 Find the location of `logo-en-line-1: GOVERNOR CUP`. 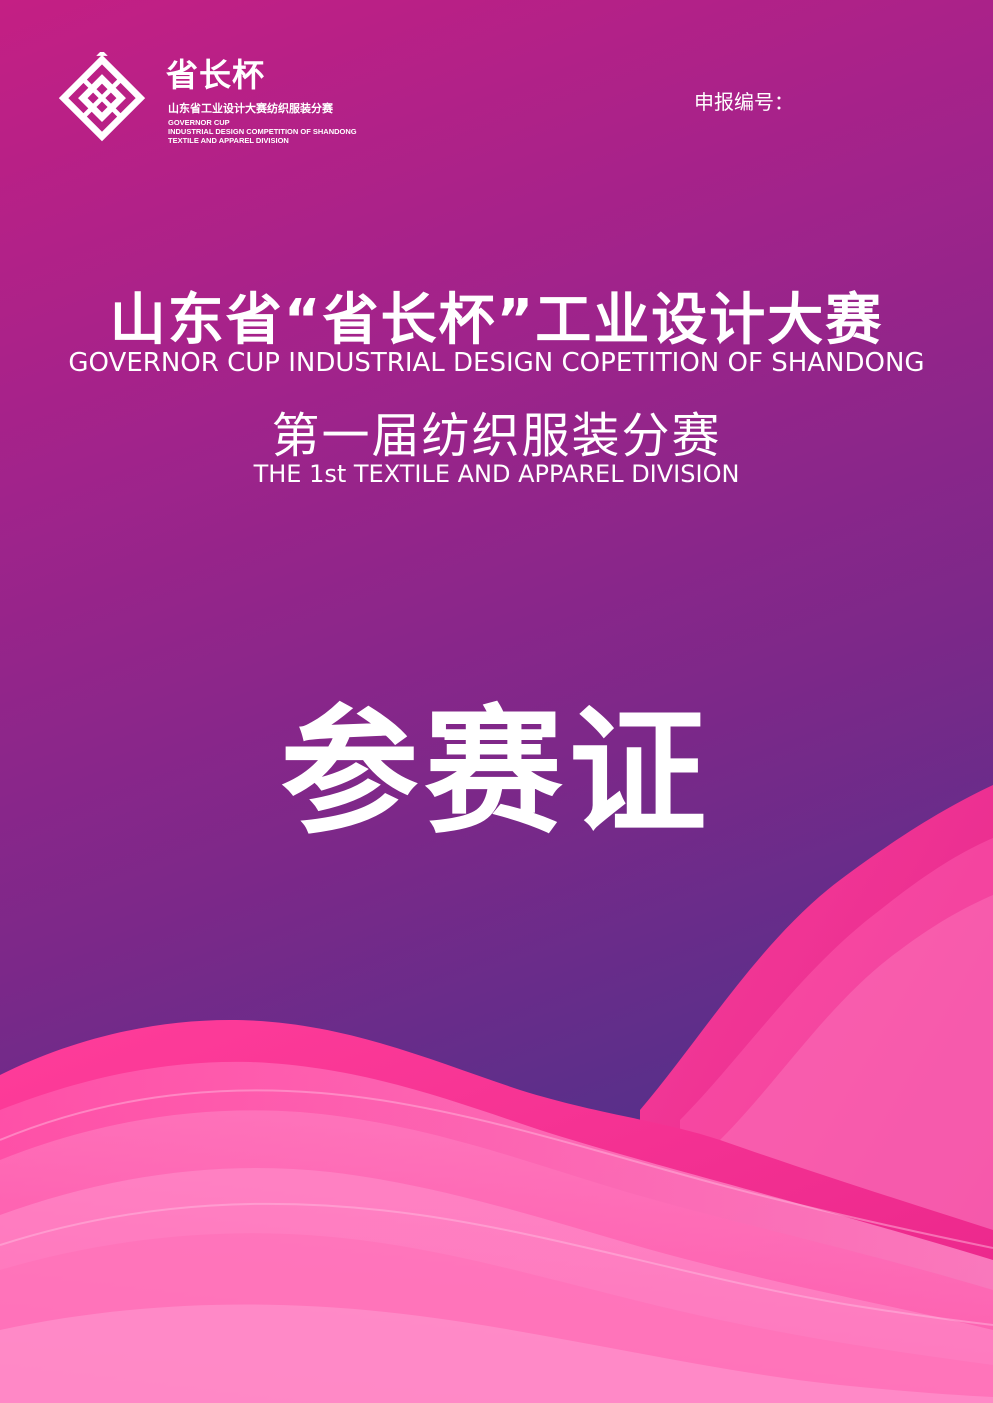

logo-en-line-1: GOVERNOR CUP is located at coordinates (199, 122).